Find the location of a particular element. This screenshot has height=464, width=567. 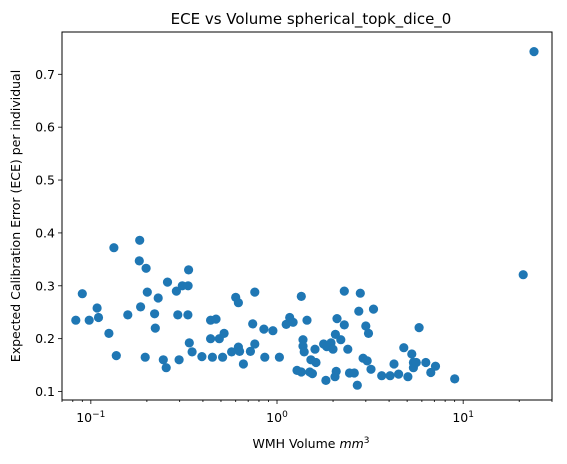

x-axis-label: WMH Volume mm3 is located at coordinates (310, 443).